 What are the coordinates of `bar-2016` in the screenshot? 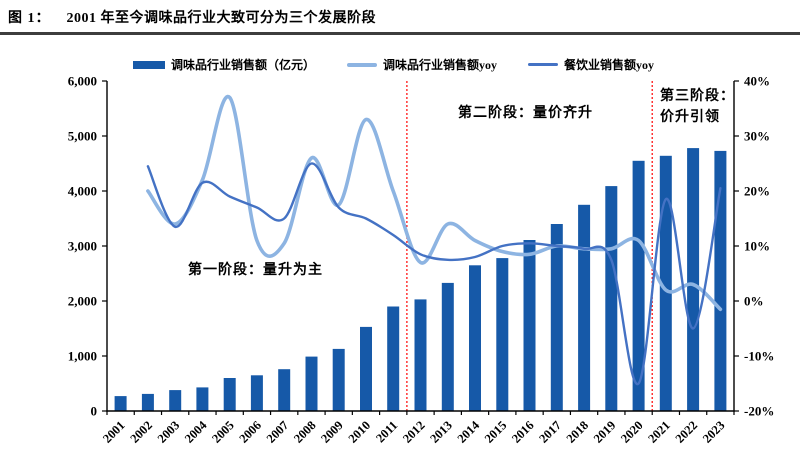 It's located at (529, 325).